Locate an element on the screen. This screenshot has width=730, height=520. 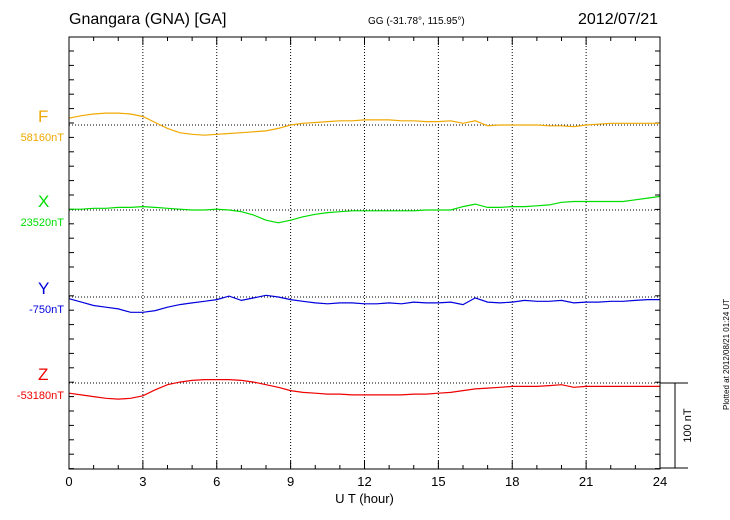
plotted-timestamp: Plotted at 2012/08/21 01:24 UT is located at coordinates (726, 354).